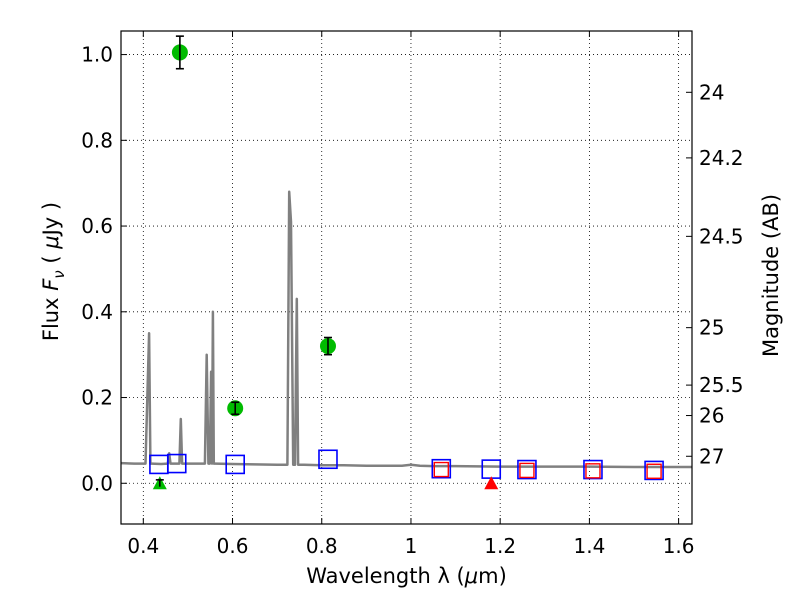 Image resolution: width=800 pixels, height=600 pixels. Describe the element at coordinates (51, 316) in the screenshot. I see `y-axis-label-prefix: Flux` at that location.